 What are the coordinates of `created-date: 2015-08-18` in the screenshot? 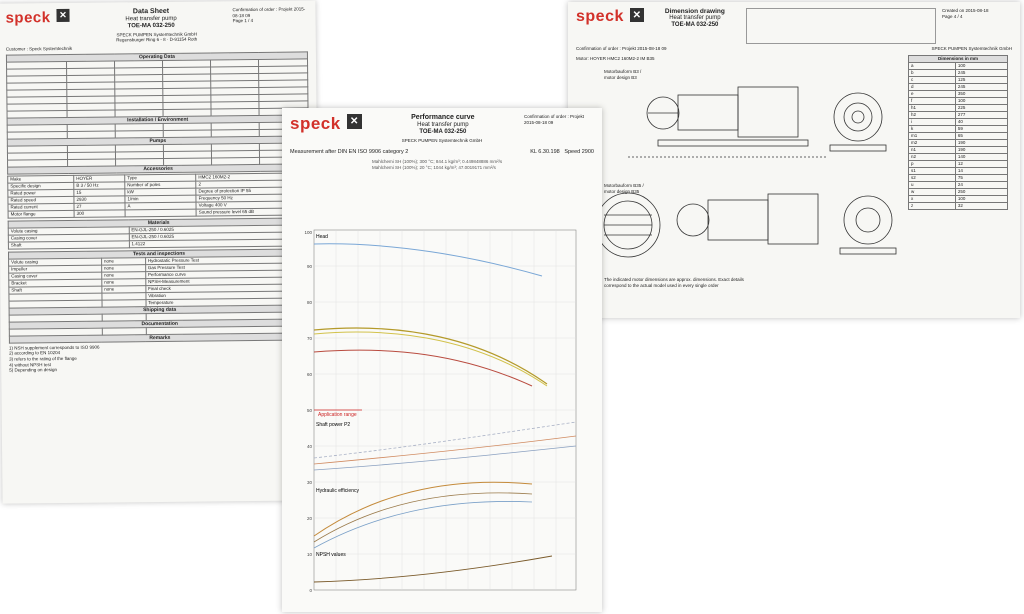 It's located at (977, 10).